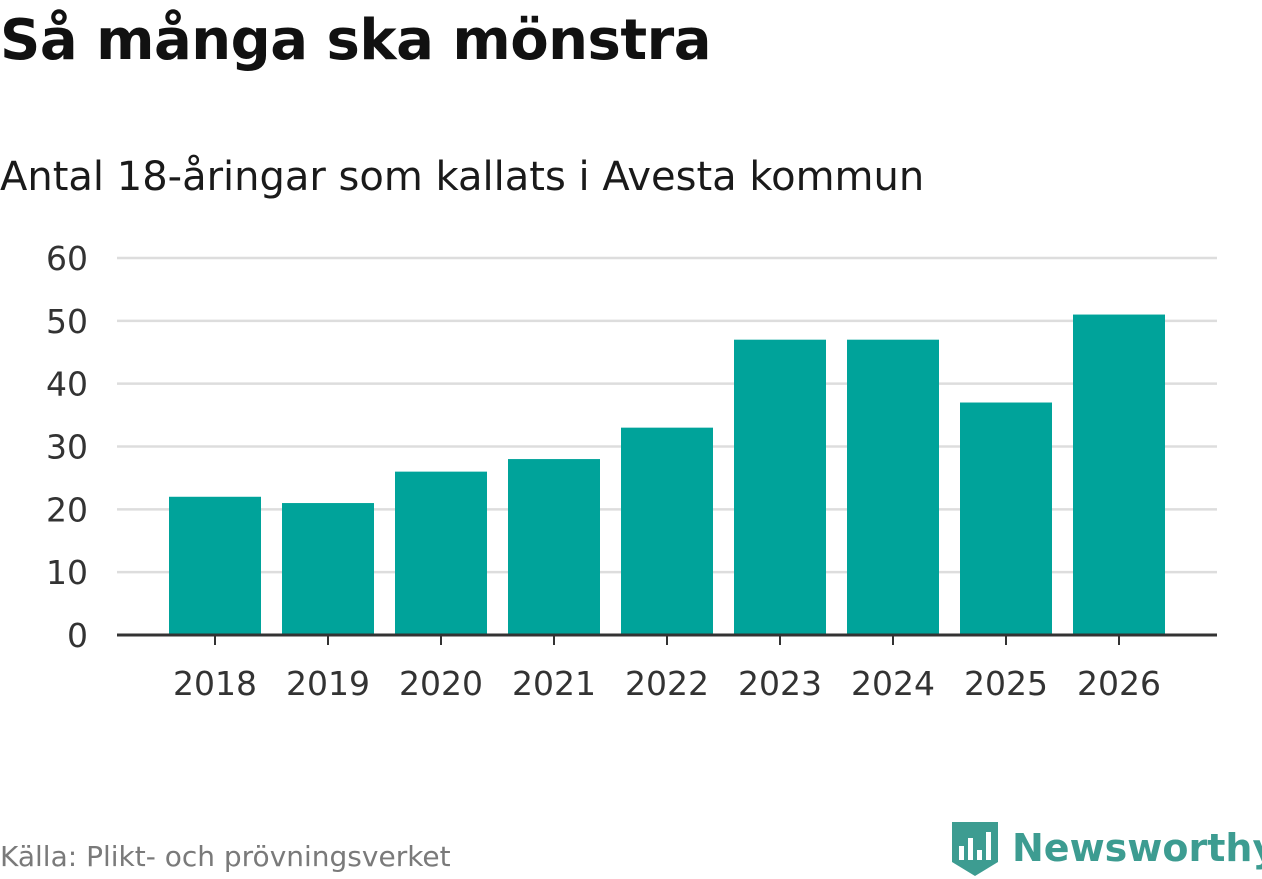 This screenshot has height=879, width=1262. Describe the element at coordinates (780, 487) in the screenshot. I see `bar-2023` at that location.